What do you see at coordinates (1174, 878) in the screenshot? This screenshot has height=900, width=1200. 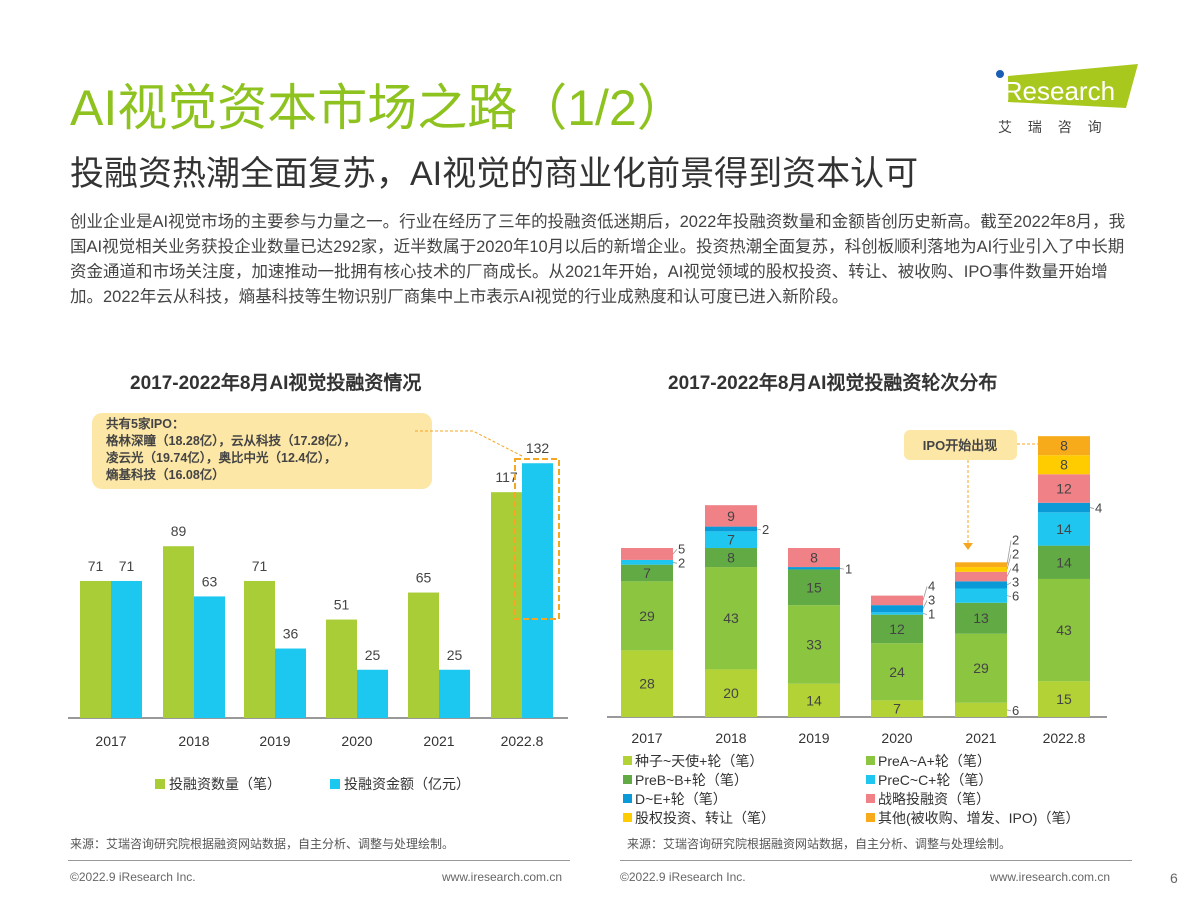 I see `page-number: 6` at bounding box center [1174, 878].